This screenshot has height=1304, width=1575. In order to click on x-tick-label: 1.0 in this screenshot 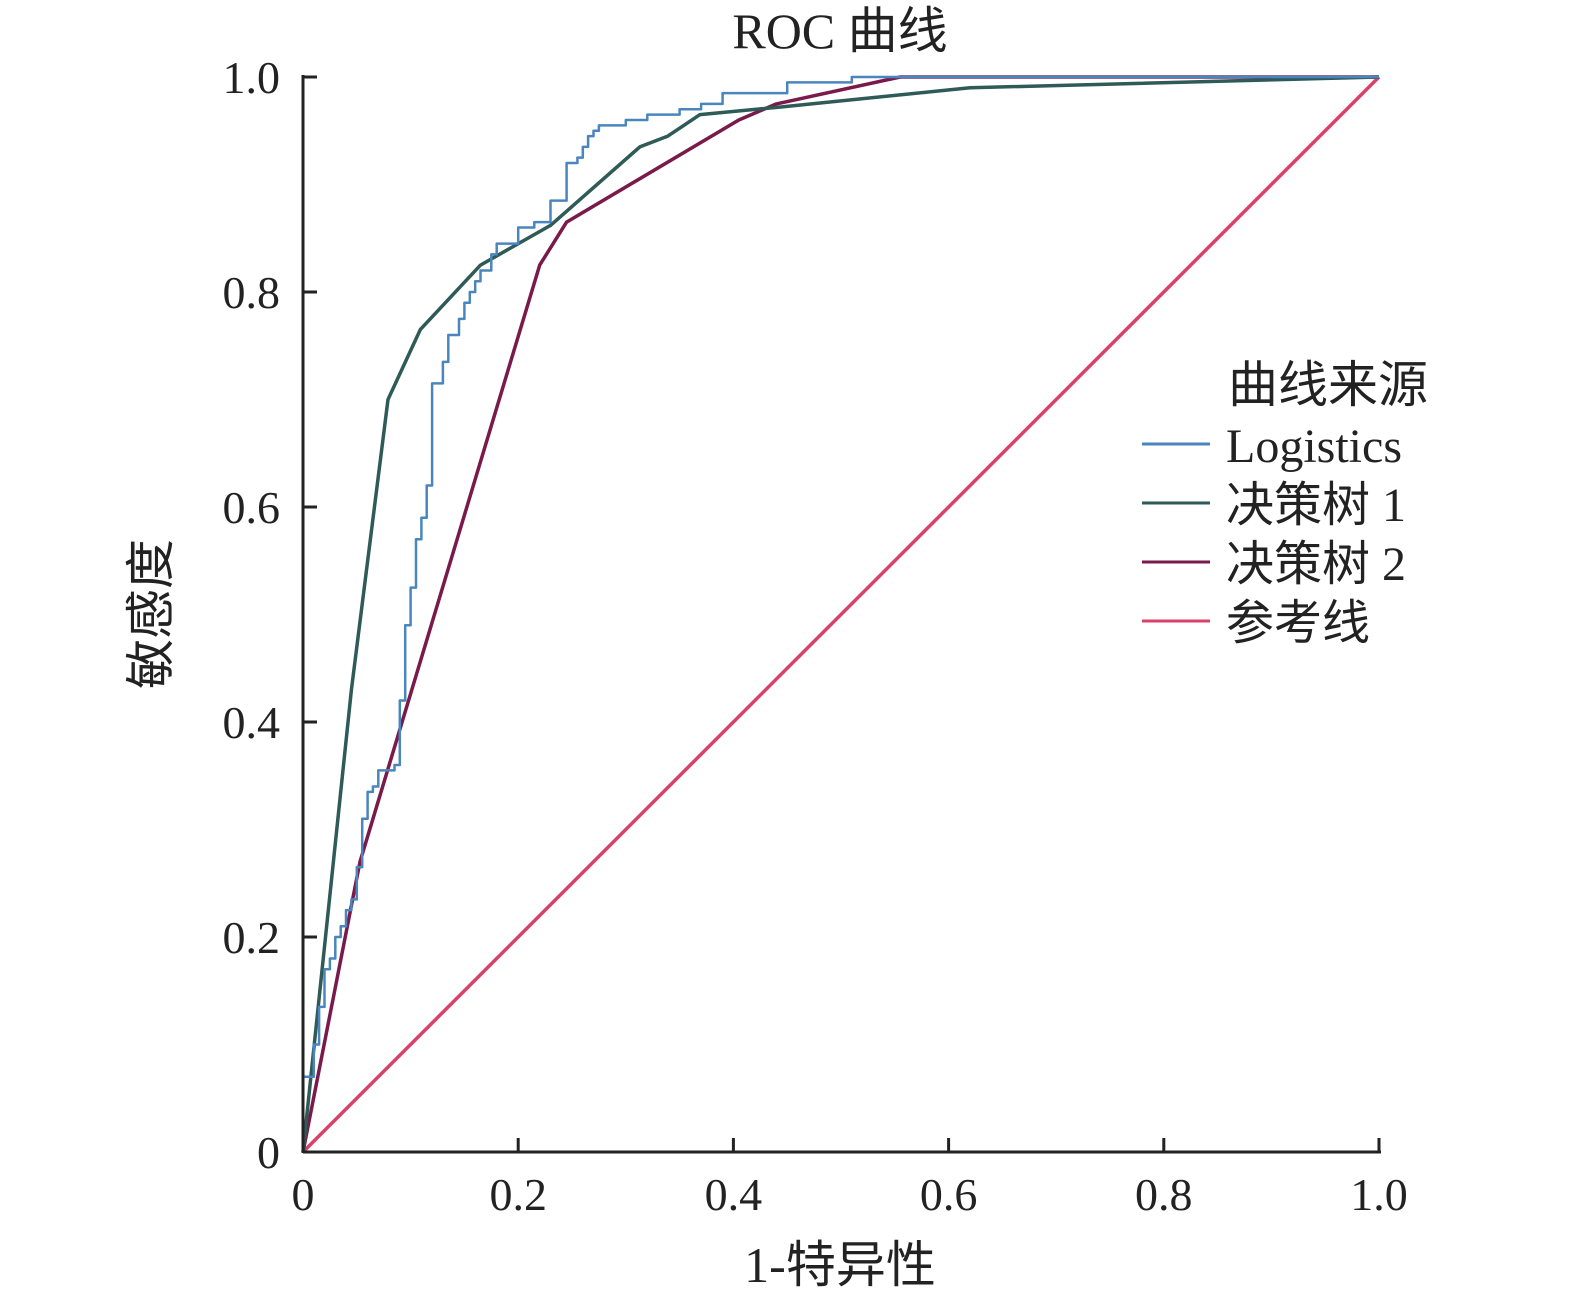, I will do `click(1379, 1194)`.